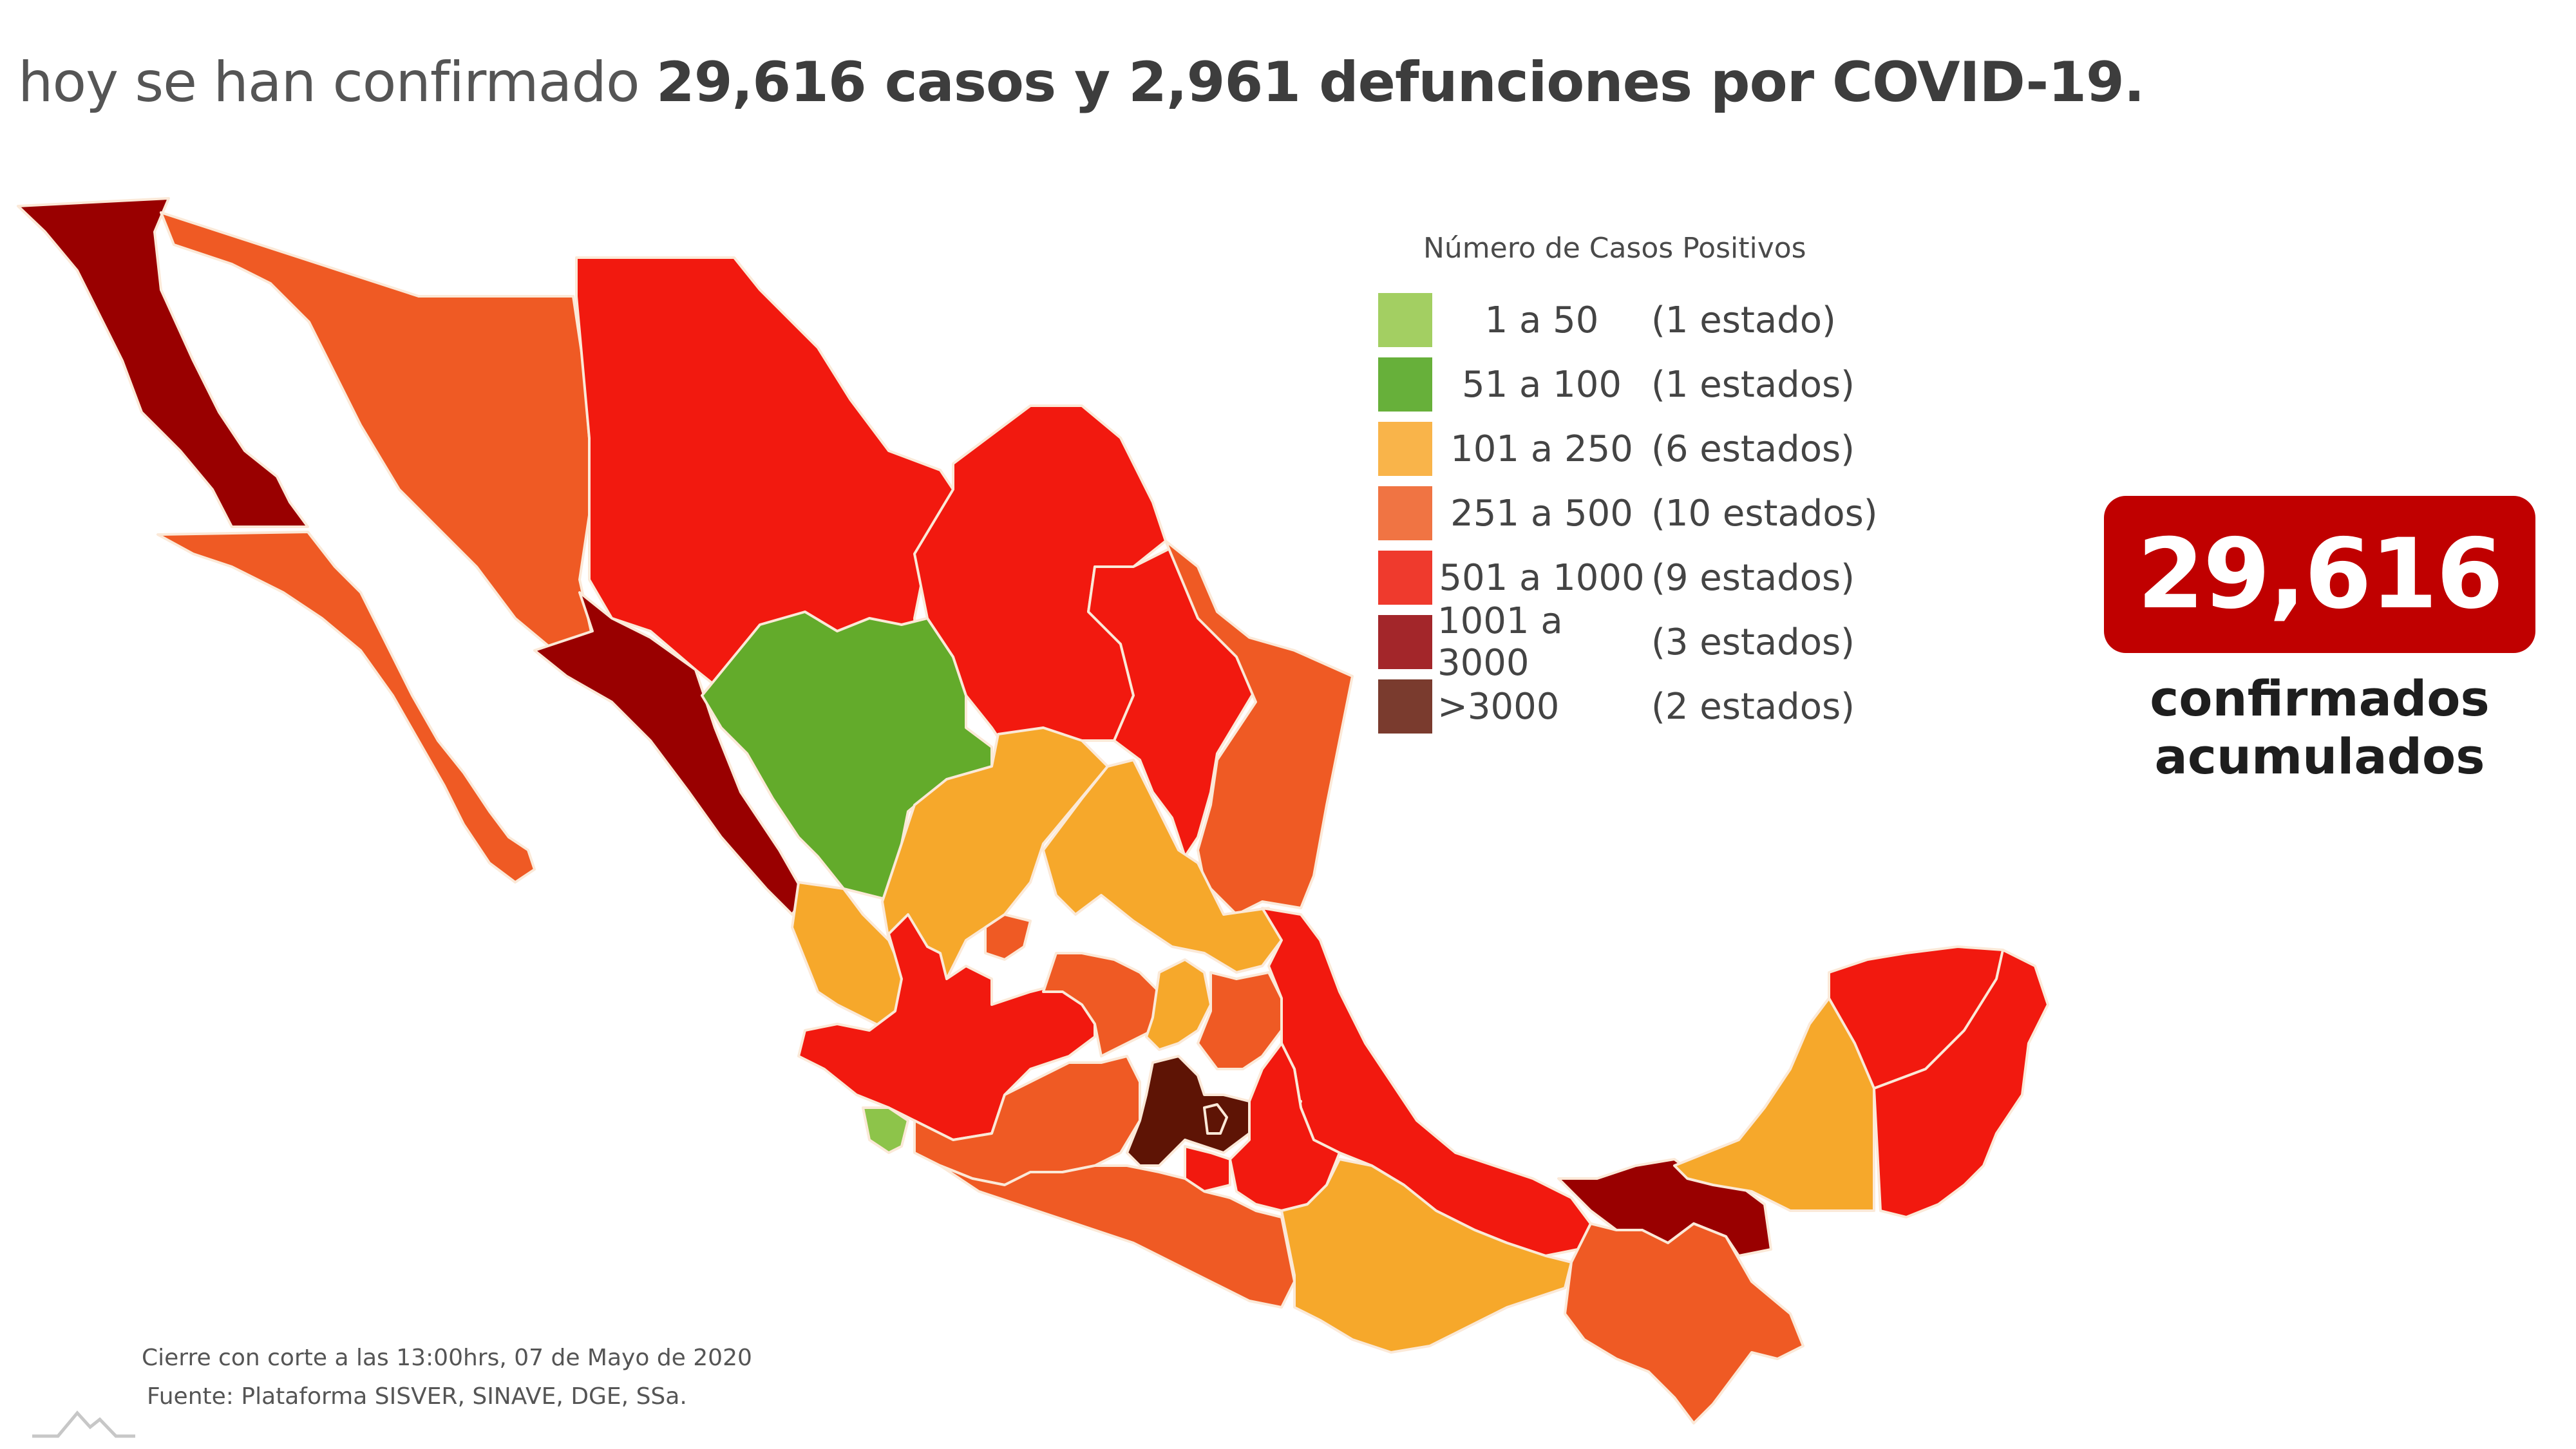  I want to click on badge-label-line1: confirmados, so click(2320, 698).